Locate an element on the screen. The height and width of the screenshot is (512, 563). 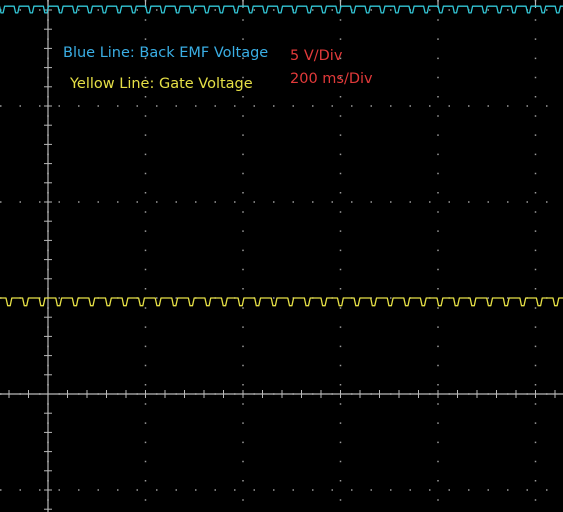
trace-gate-voltage is located at coordinates (281, 302).